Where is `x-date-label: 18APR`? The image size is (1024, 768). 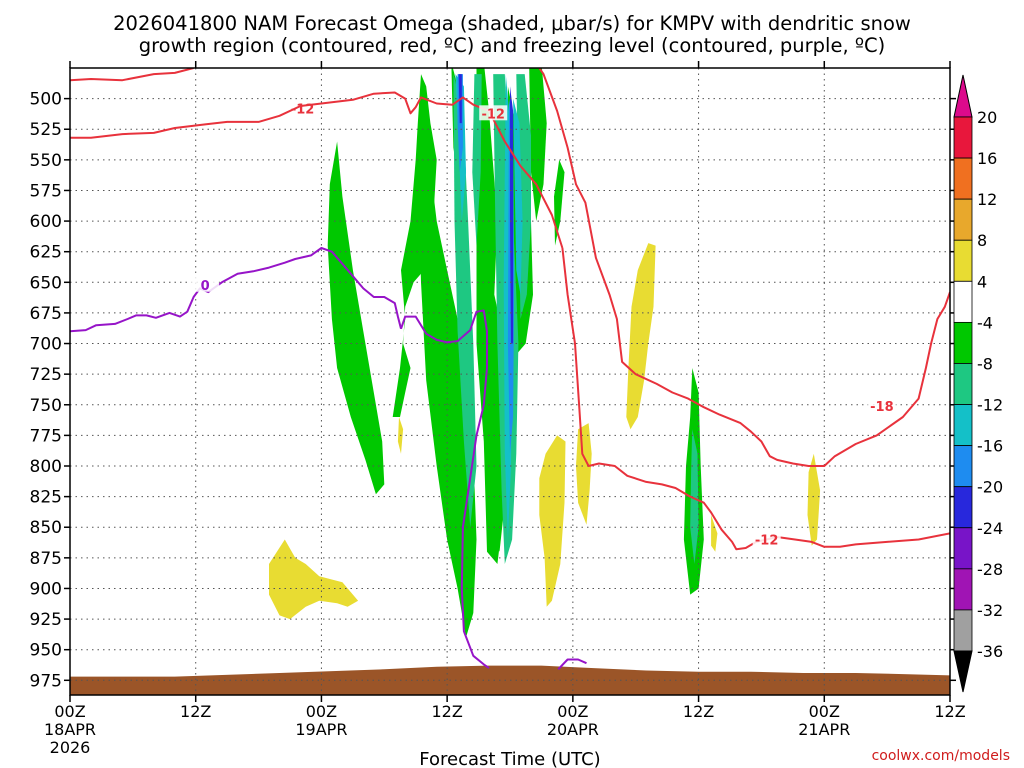
x-date-label: 18APR is located at coordinates (70, 729).